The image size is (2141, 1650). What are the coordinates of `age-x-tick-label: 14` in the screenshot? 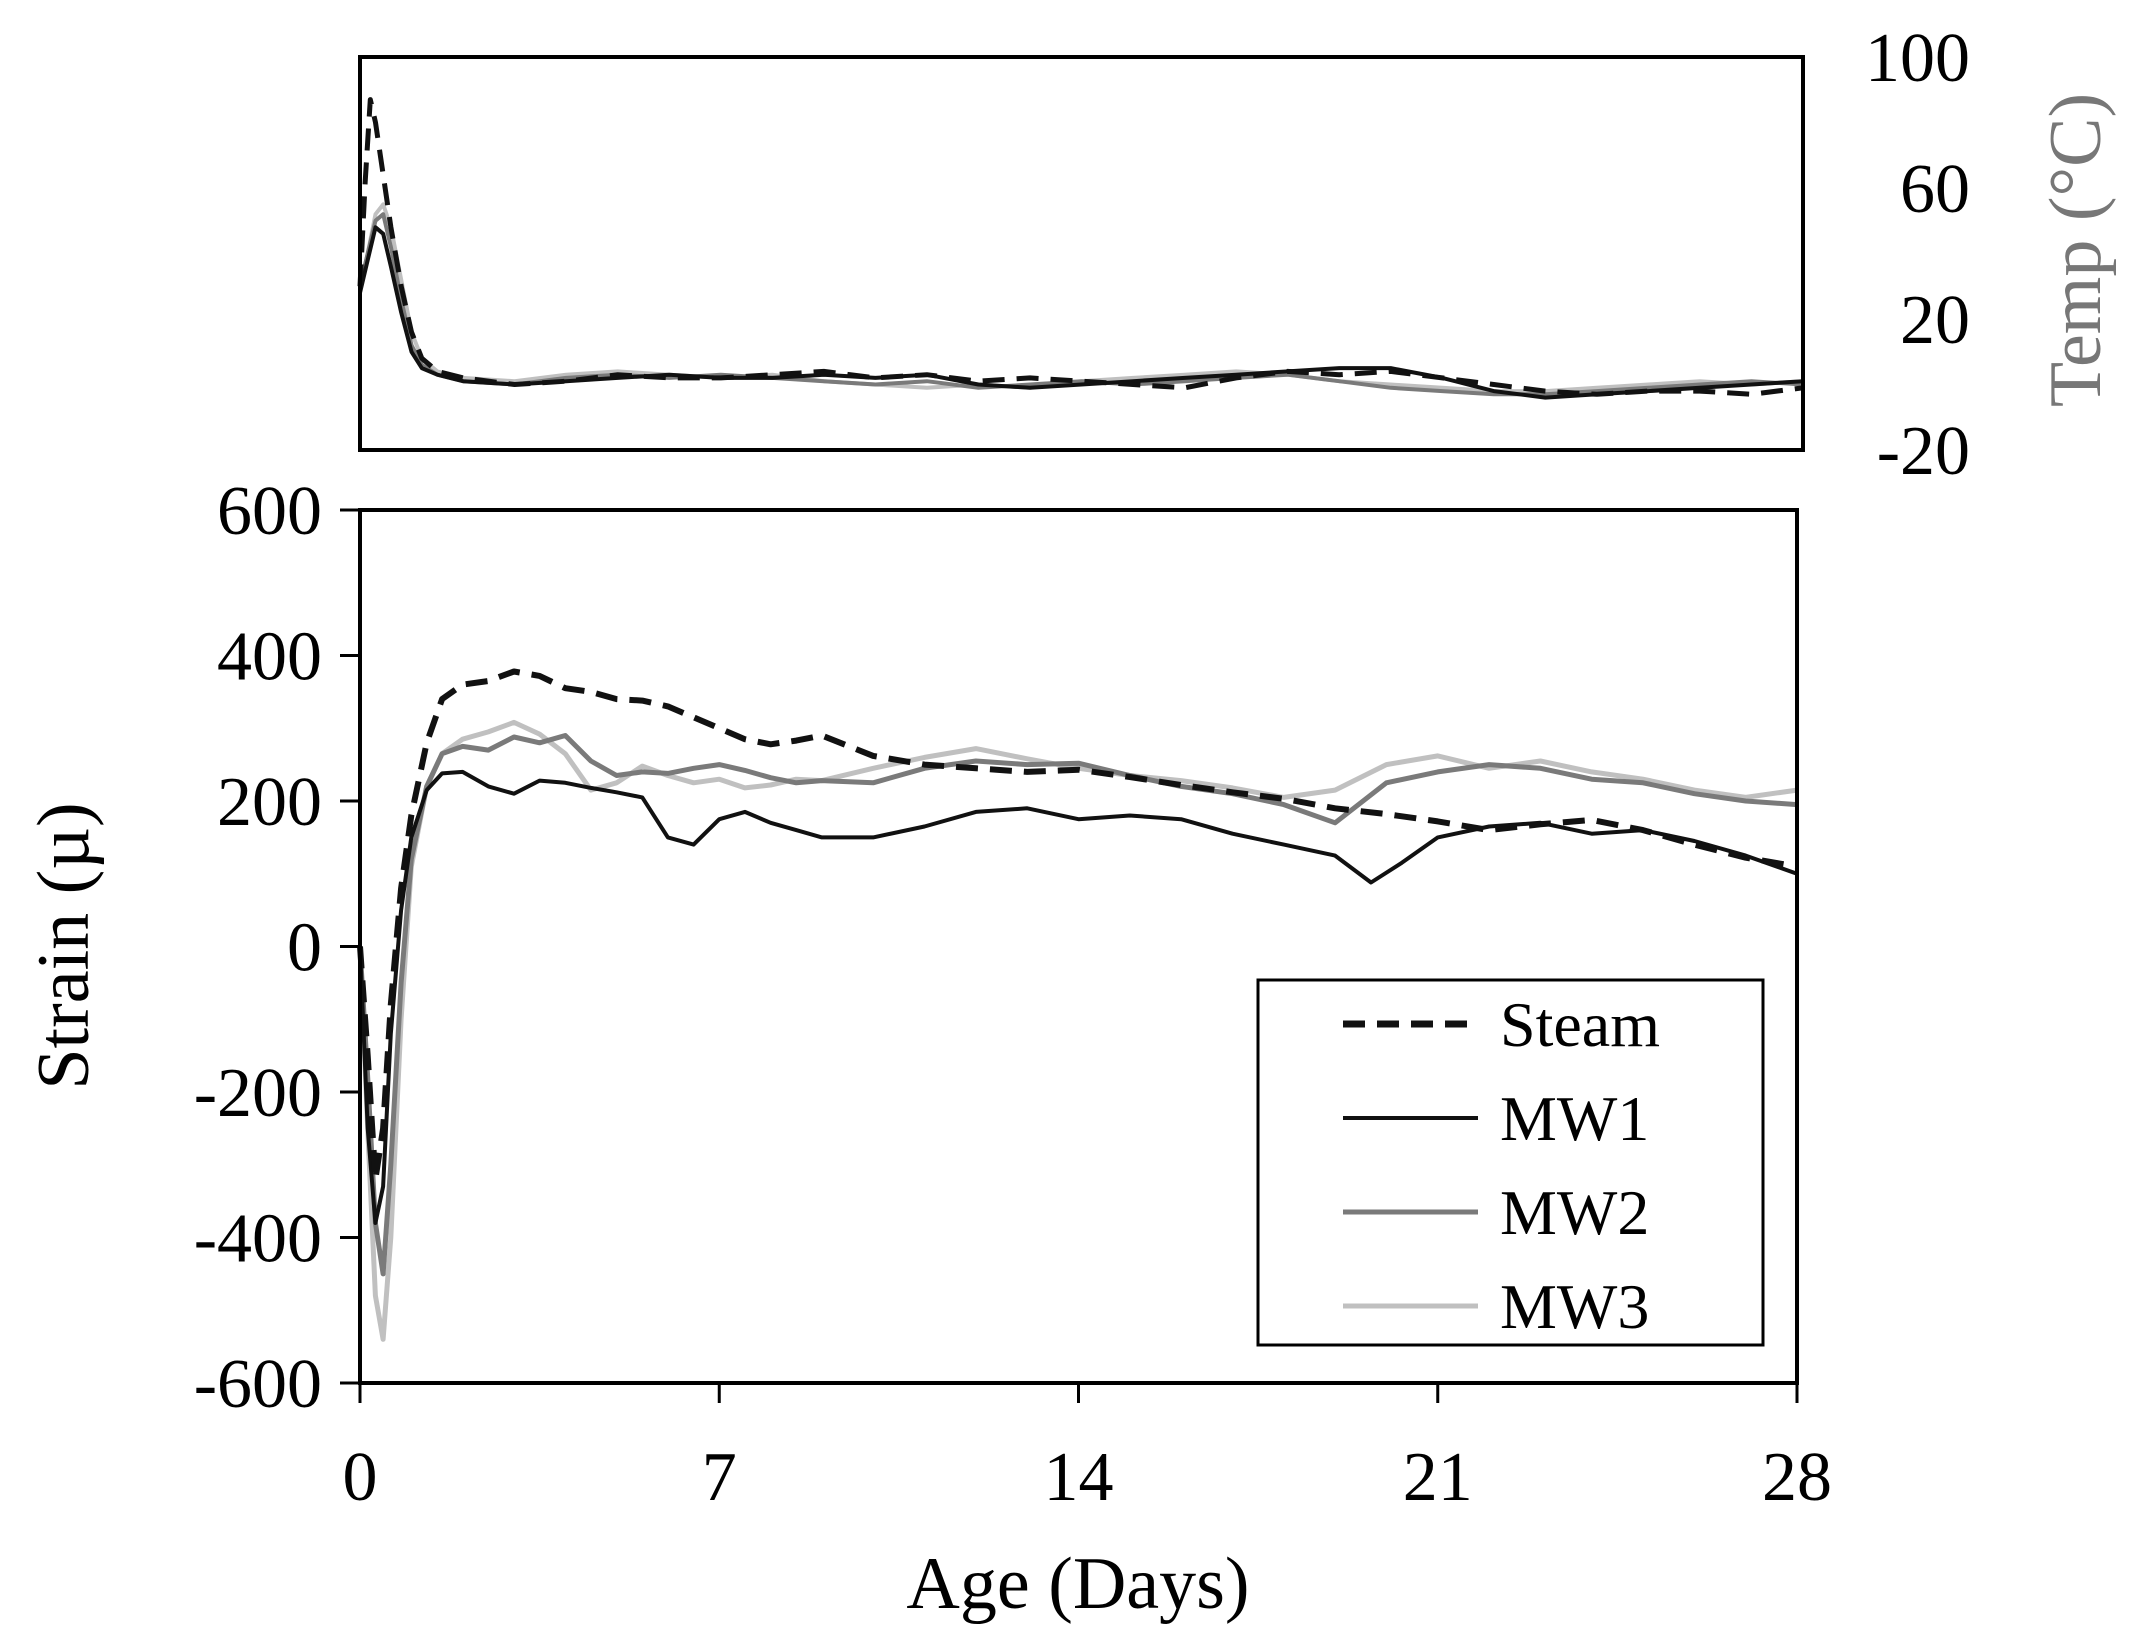 It's located at (1079, 1477).